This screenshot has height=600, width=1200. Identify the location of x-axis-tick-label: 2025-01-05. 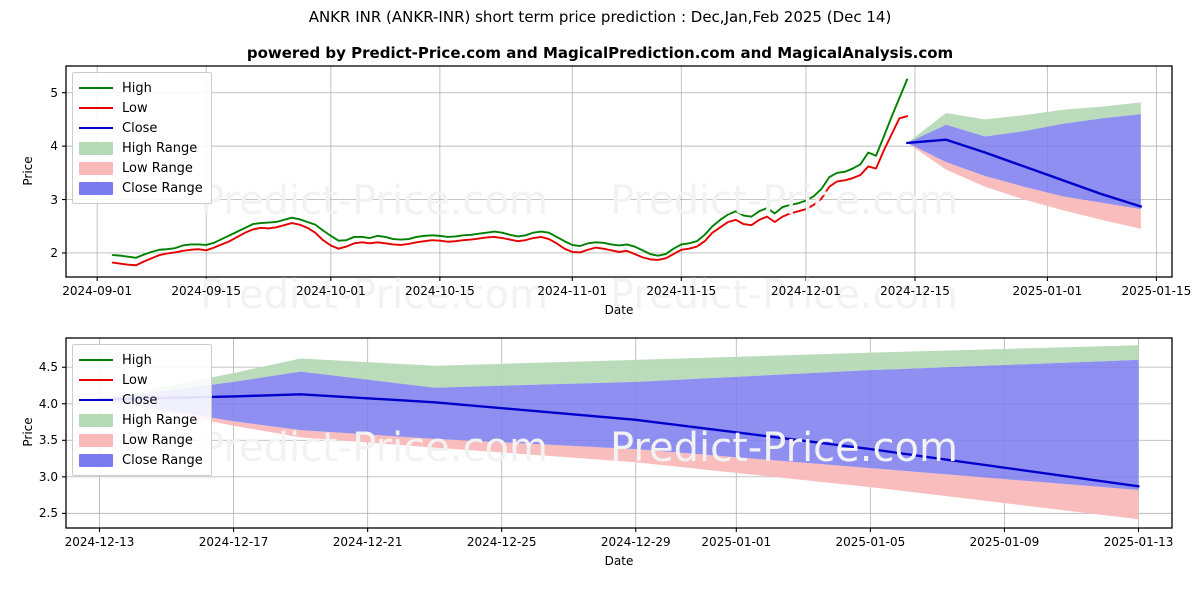
(870, 542).